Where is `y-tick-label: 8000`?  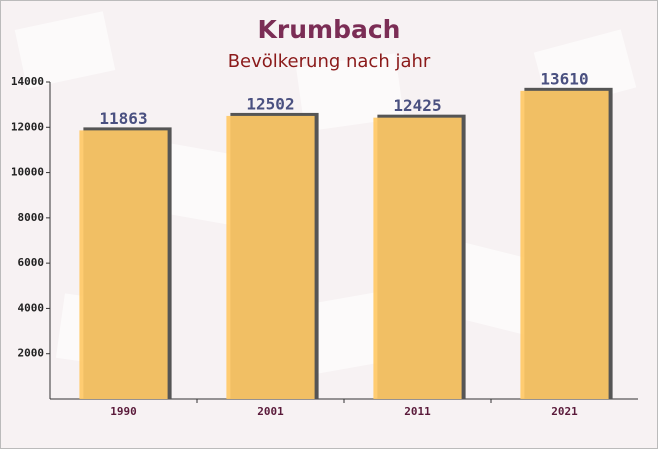 y-tick-label: 8000 is located at coordinates (31, 217).